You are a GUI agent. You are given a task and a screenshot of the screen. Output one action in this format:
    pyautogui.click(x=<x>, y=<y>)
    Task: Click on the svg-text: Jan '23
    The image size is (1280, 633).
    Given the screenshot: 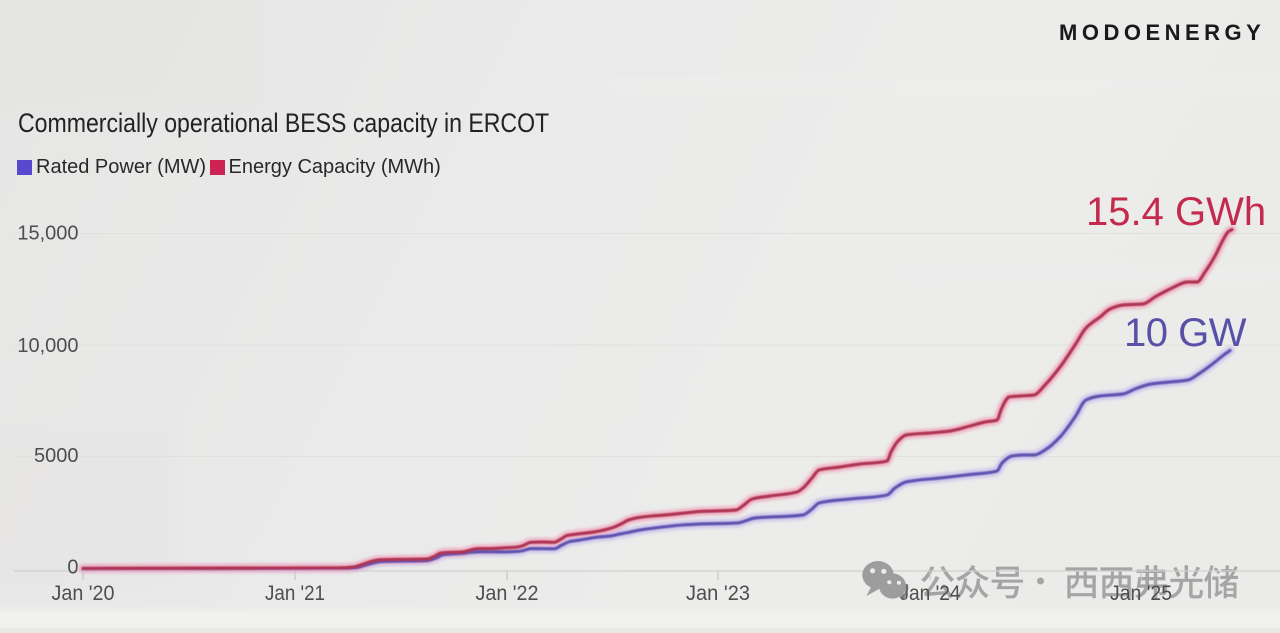 What is the action you would take?
    pyautogui.click(x=718, y=593)
    